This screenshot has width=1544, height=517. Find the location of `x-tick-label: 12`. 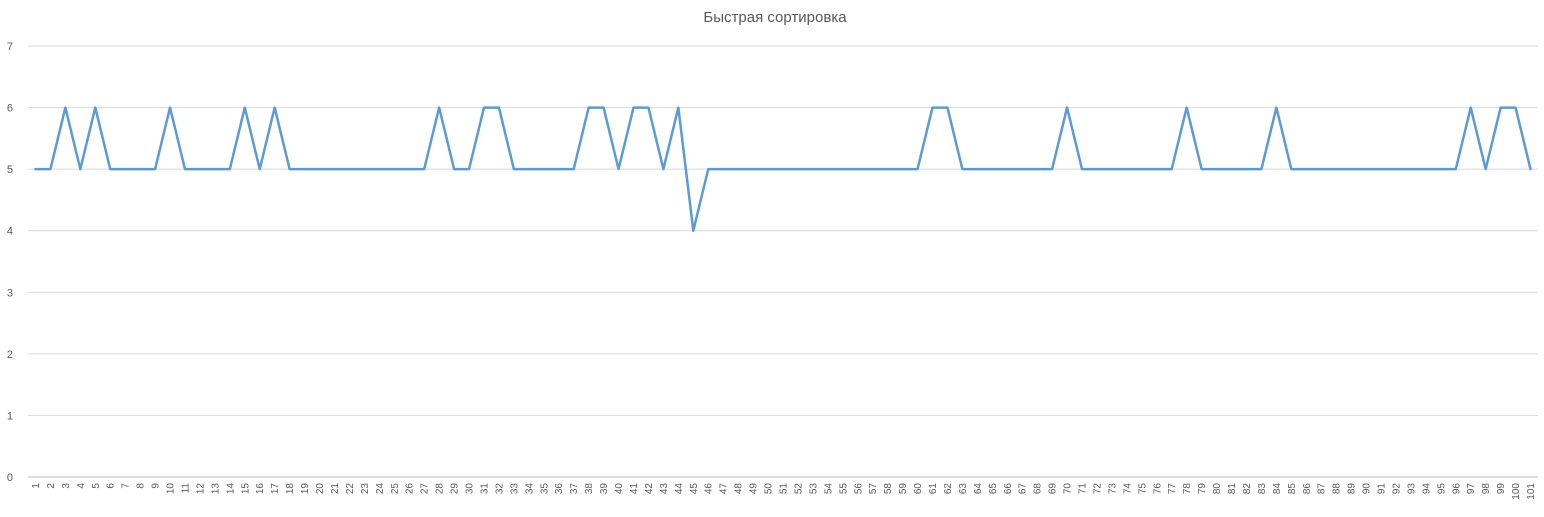

x-tick-label: 12 is located at coordinates (200, 489).